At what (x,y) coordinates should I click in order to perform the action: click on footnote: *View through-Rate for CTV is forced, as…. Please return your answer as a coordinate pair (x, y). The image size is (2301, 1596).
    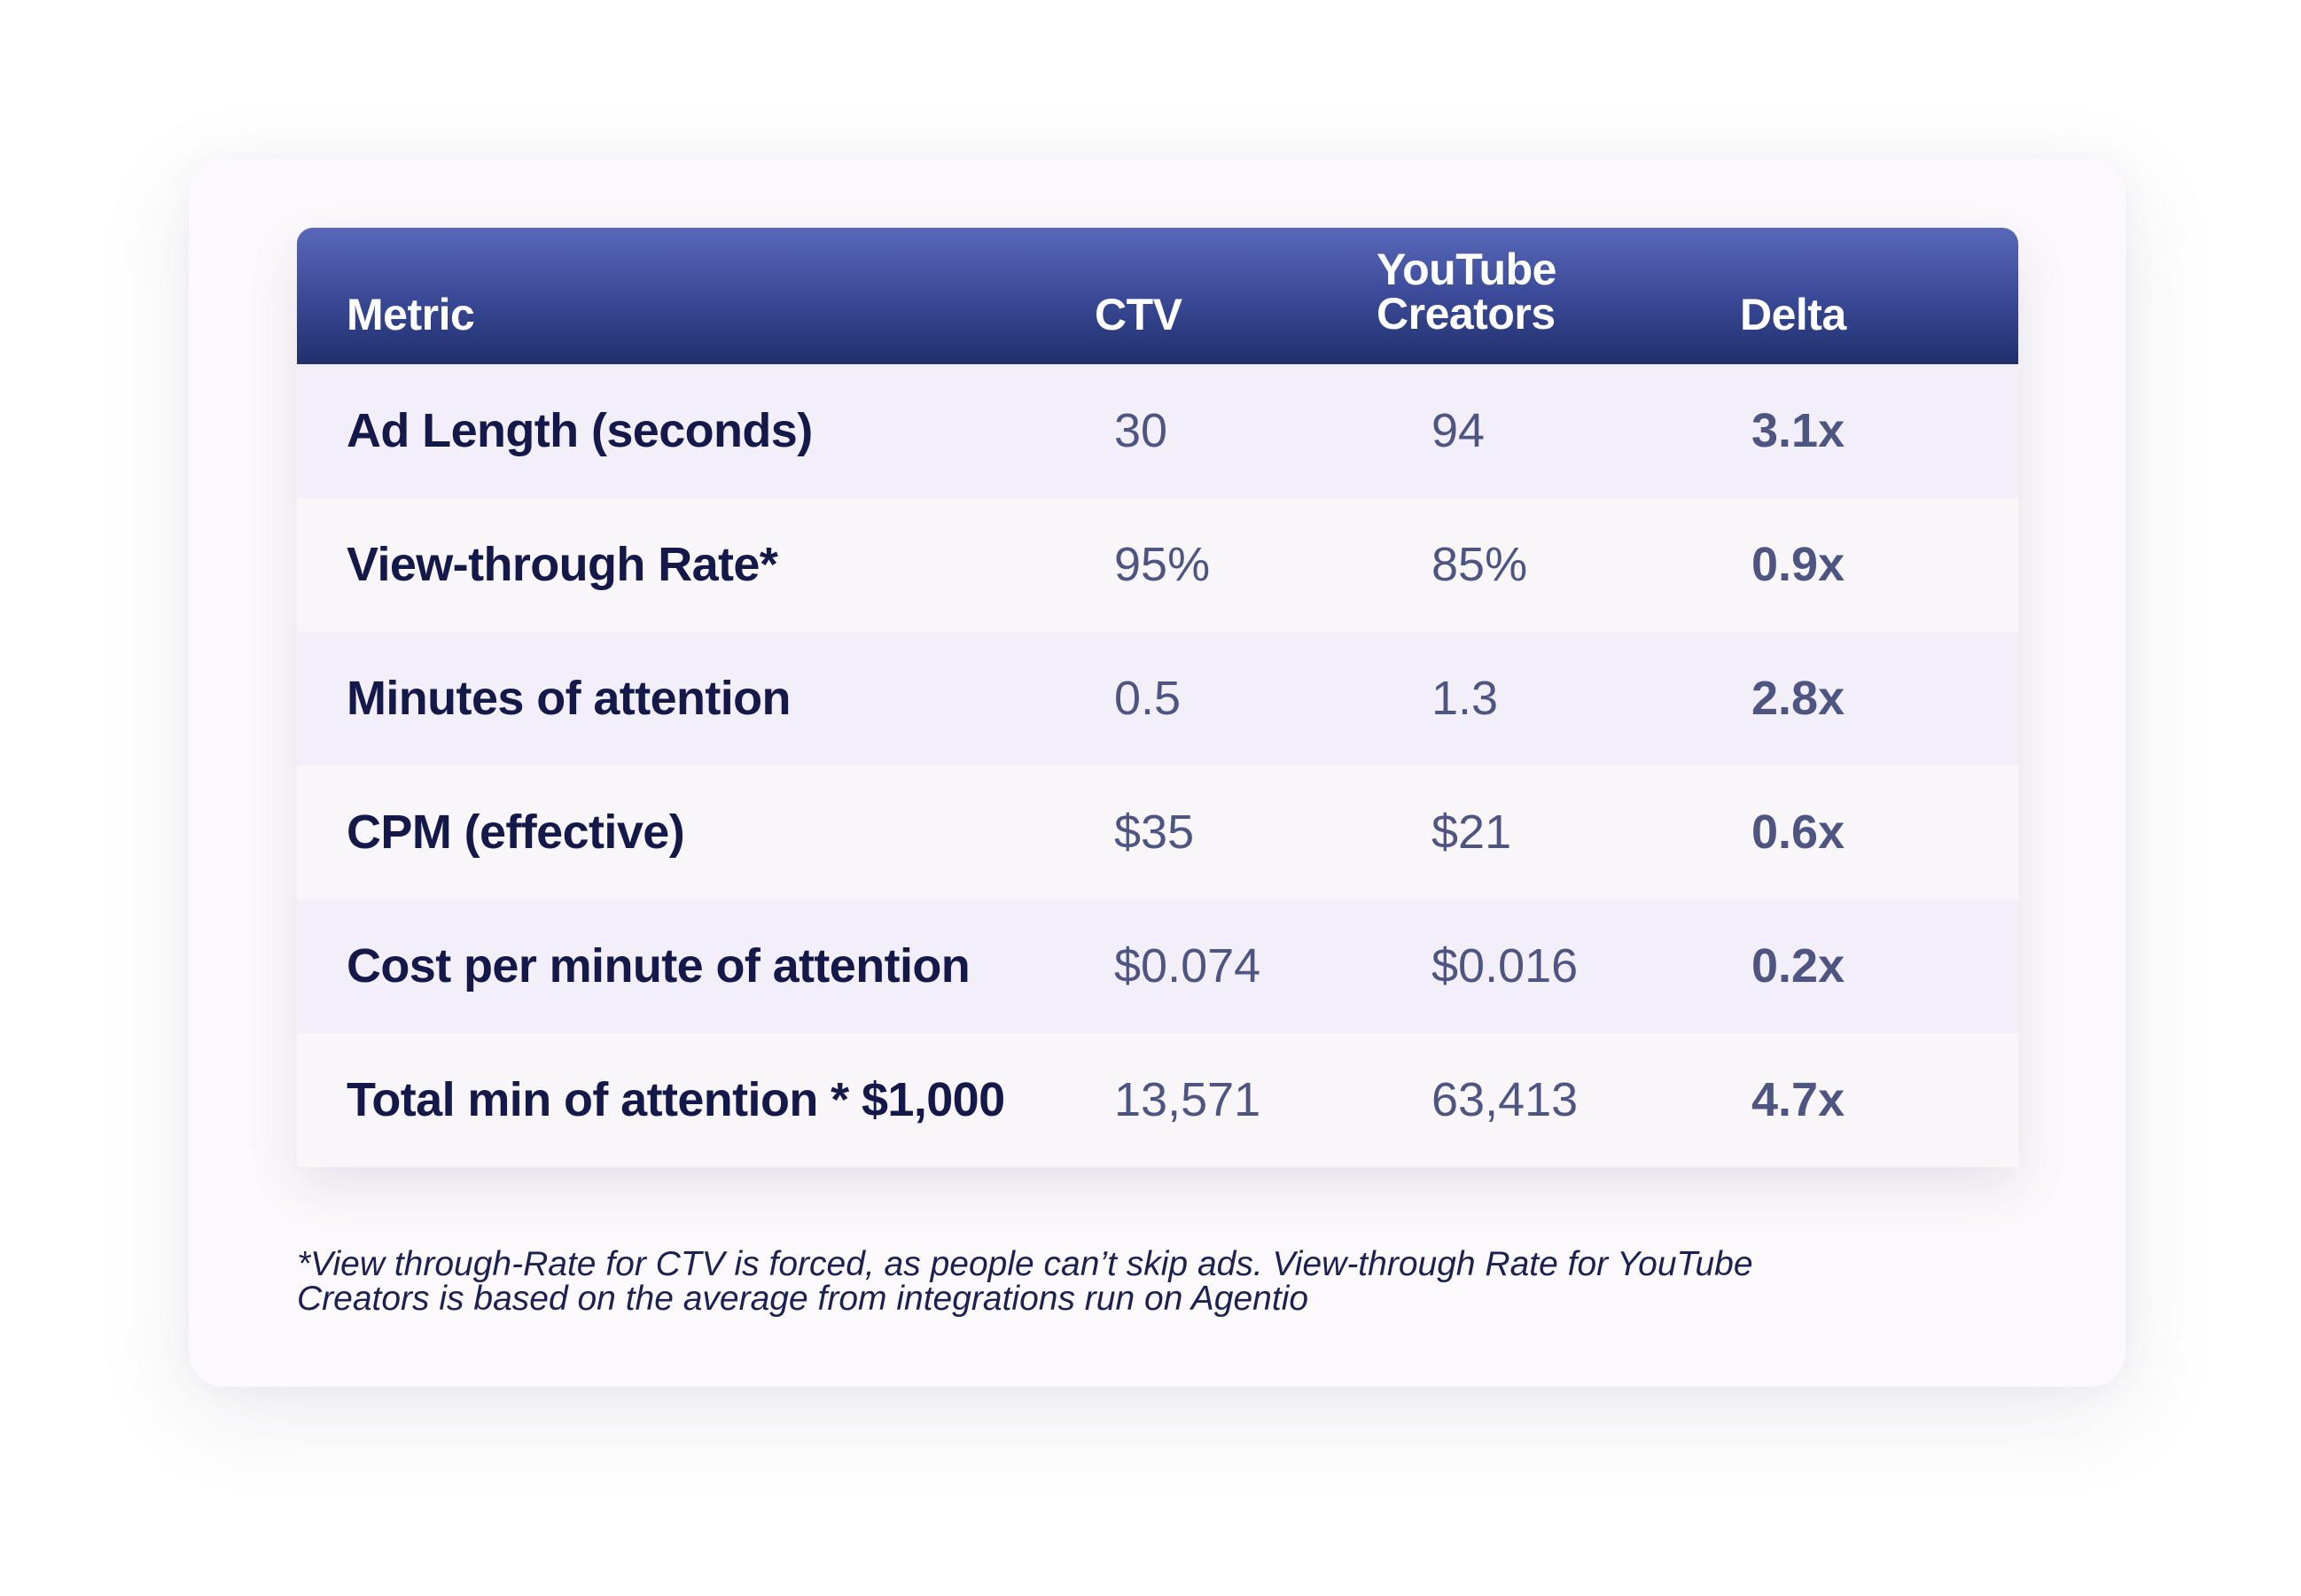
    Looking at the image, I should click on (1139, 1281).